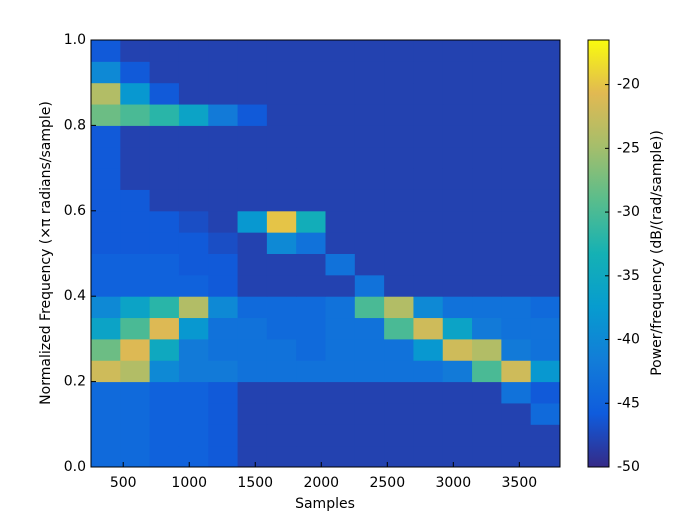 The height and width of the screenshot is (525, 700). What do you see at coordinates (75, 382) in the screenshot?
I see `y-tick-label: 0.2` at bounding box center [75, 382].